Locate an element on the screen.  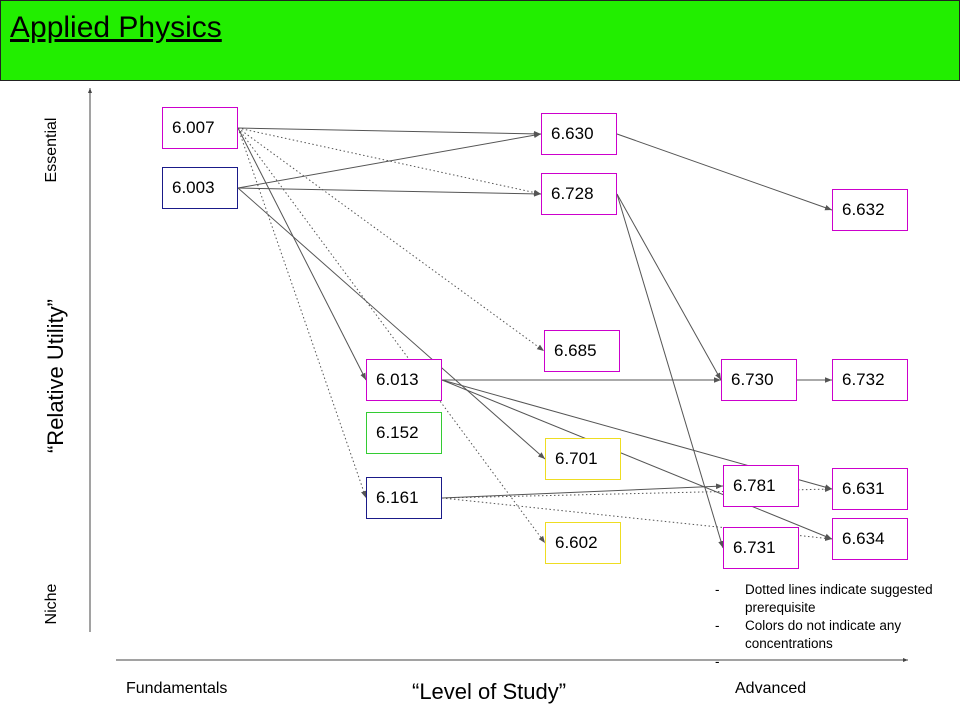
x-left-label: Fundamentals is located at coordinates (177, 688).